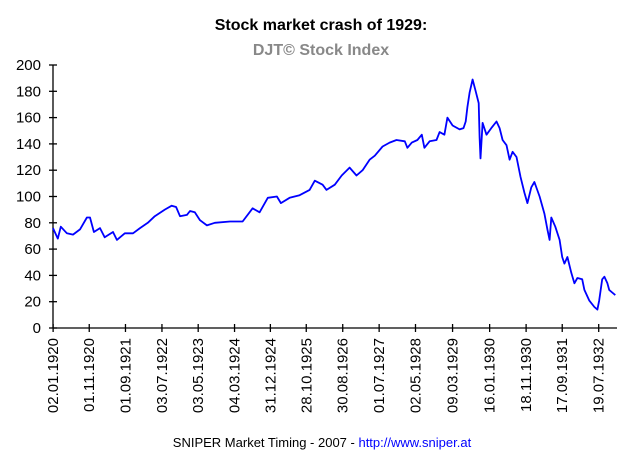  Describe the element at coordinates (125, 375) in the screenshot. I see `x-tick-label: 01.09.1921` at that location.